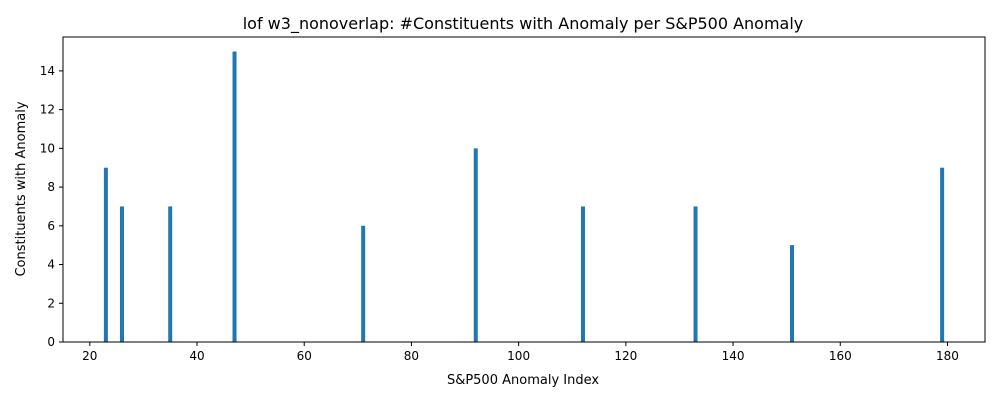  Describe the element at coordinates (196, 356) in the screenshot. I see `x-tick-label: 40` at that location.